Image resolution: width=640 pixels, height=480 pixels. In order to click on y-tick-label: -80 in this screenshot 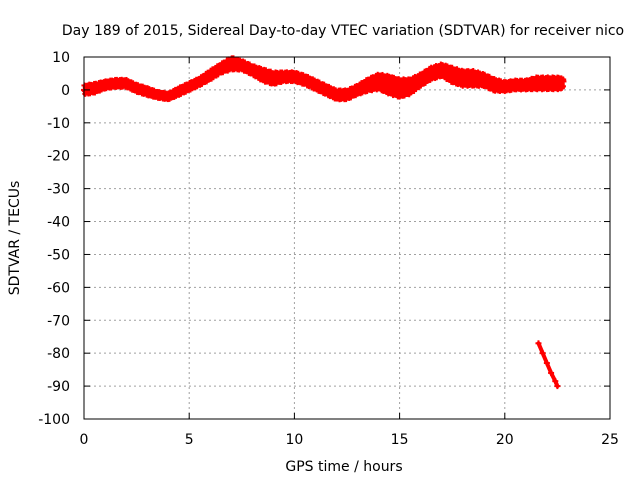, I will do `click(58, 354)`.